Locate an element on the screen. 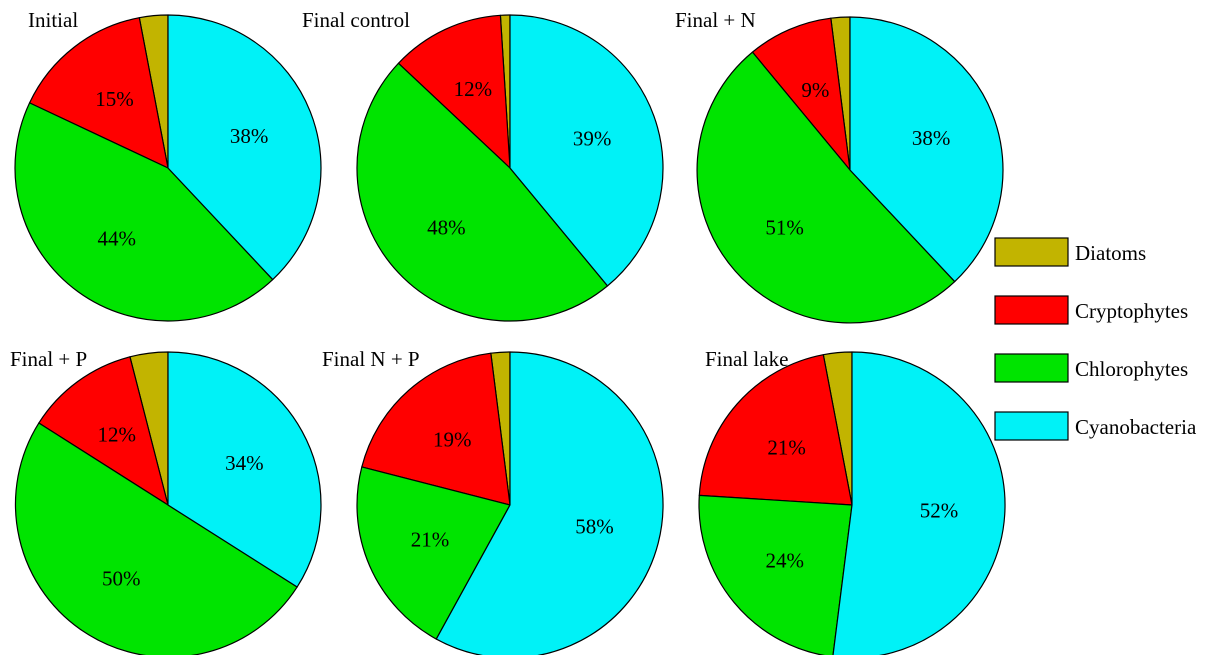  slice-label-cyanobacteria: 39% is located at coordinates (592, 139).